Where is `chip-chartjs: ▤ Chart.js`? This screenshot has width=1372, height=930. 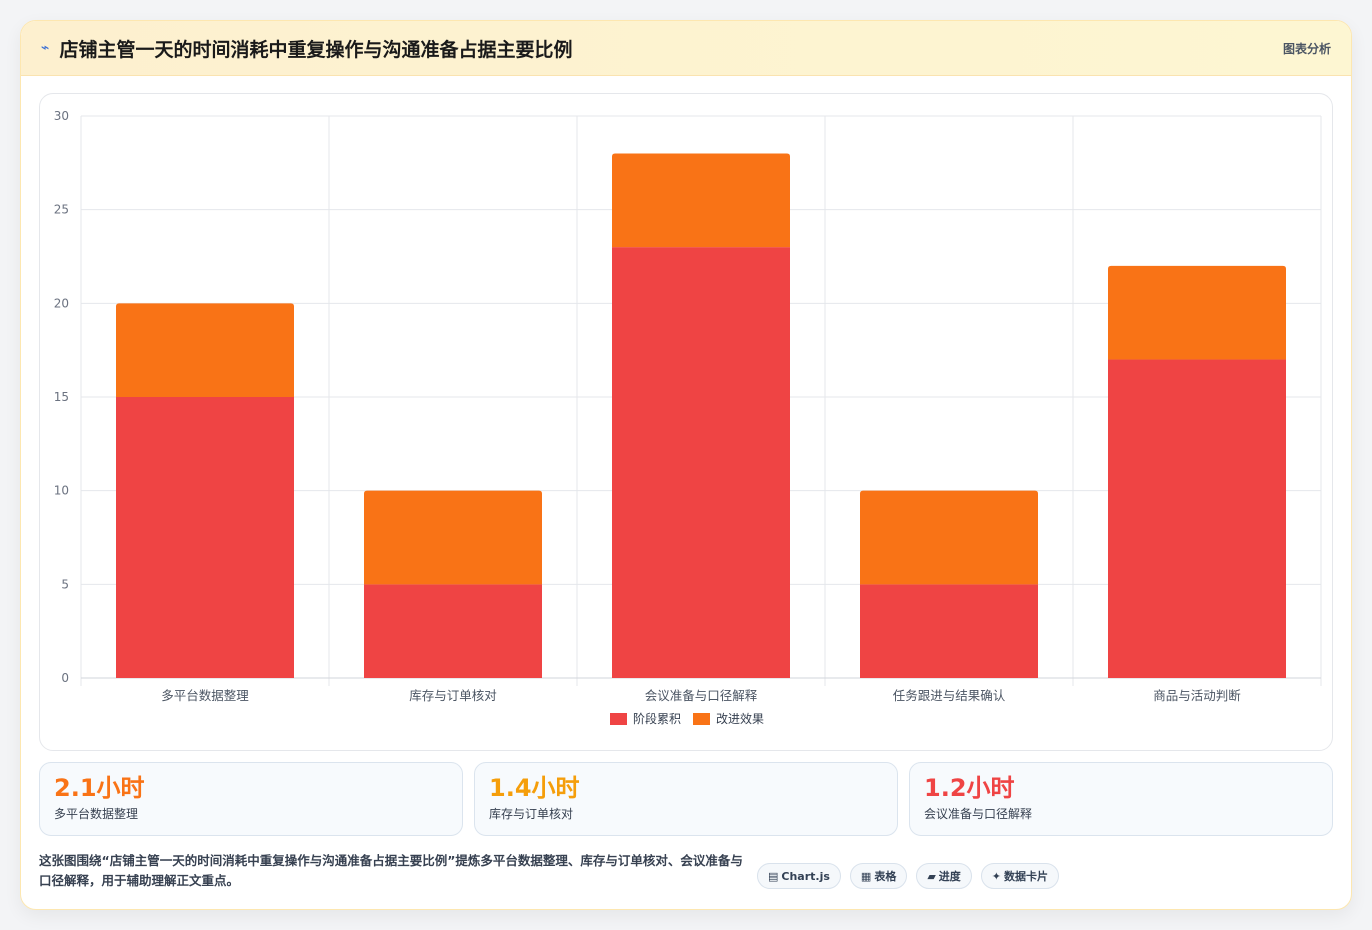 chip-chartjs: ▤ Chart.js is located at coordinates (799, 876).